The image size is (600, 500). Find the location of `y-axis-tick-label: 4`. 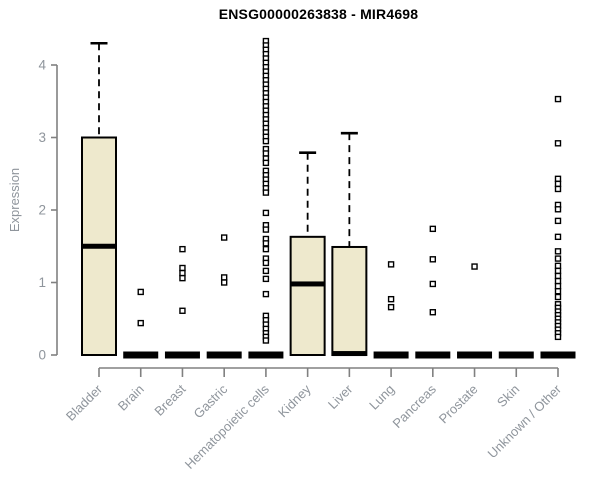

y-axis-tick-label: 4 is located at coordinates (42, 65).